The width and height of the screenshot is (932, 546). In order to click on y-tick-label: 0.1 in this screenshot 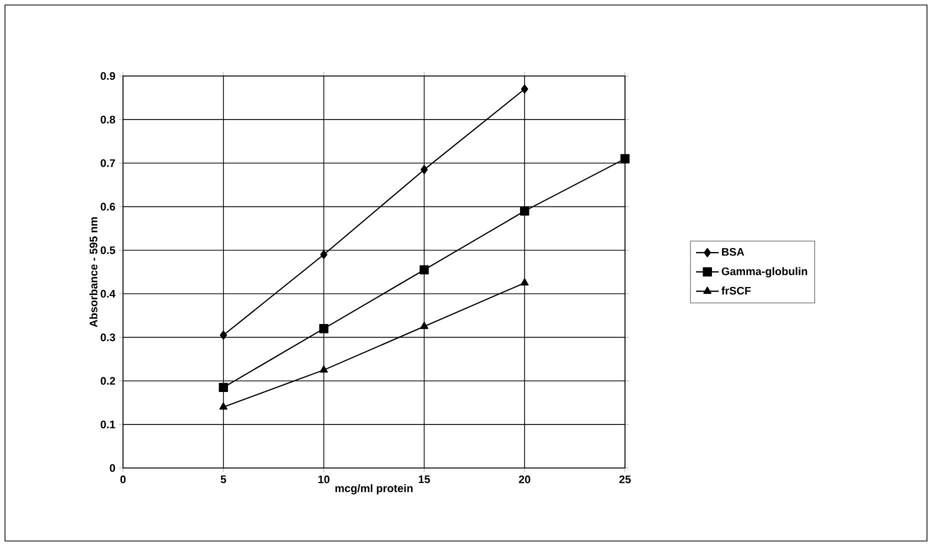, I will do `click(108, 424)`.